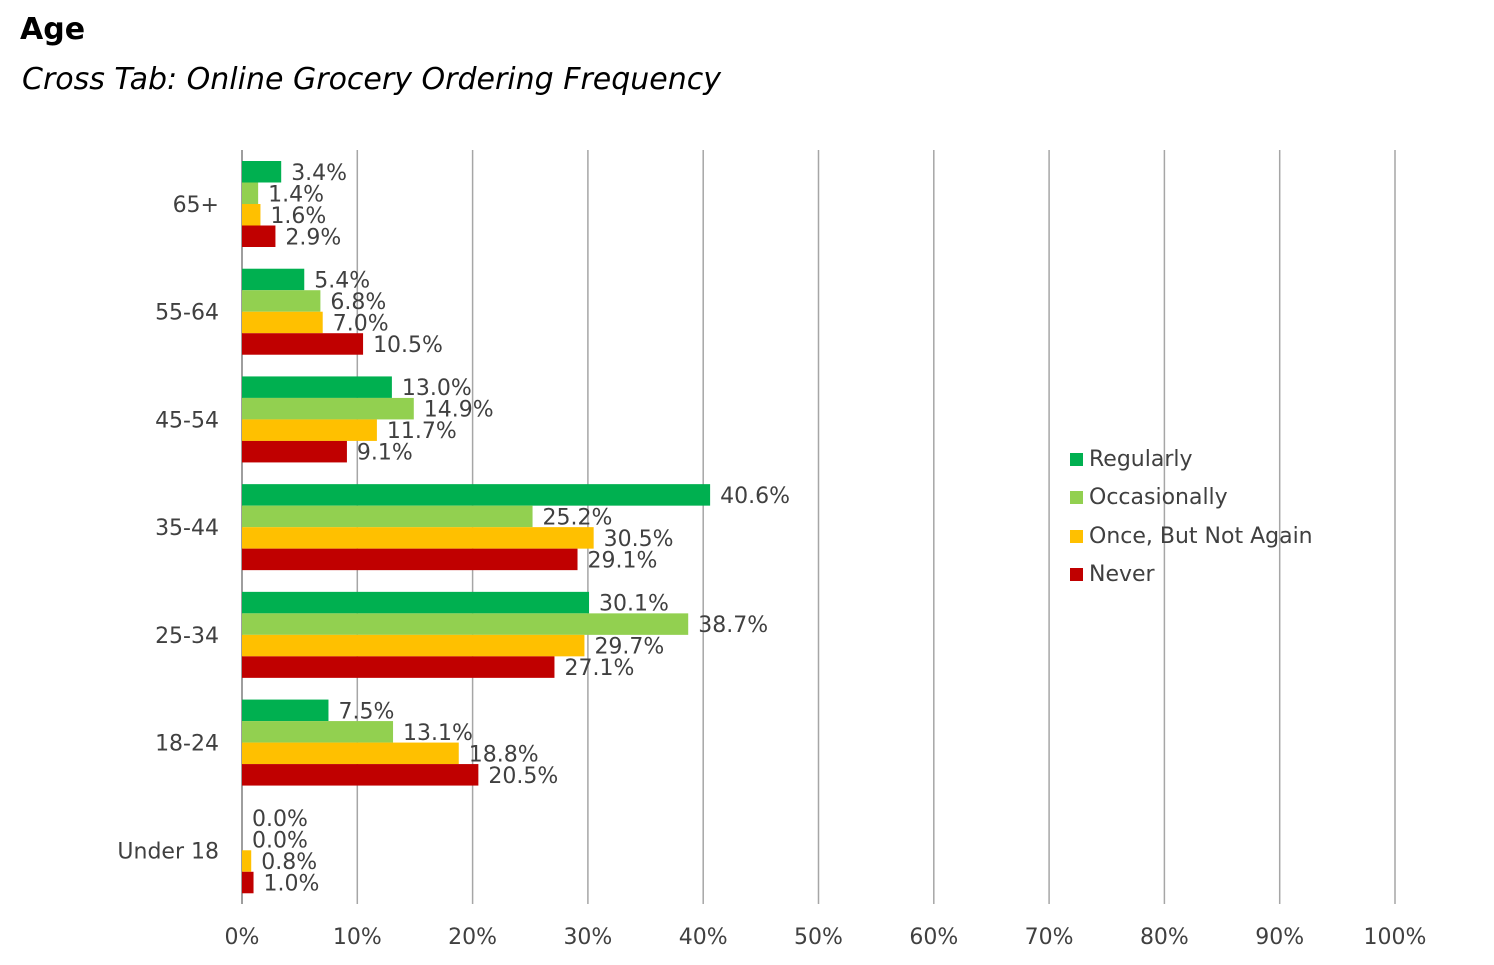  What do you see at coordinates (319, 173) in the screenshot?
I see `data-label: 3.4%` at bounding box center [319, 173].